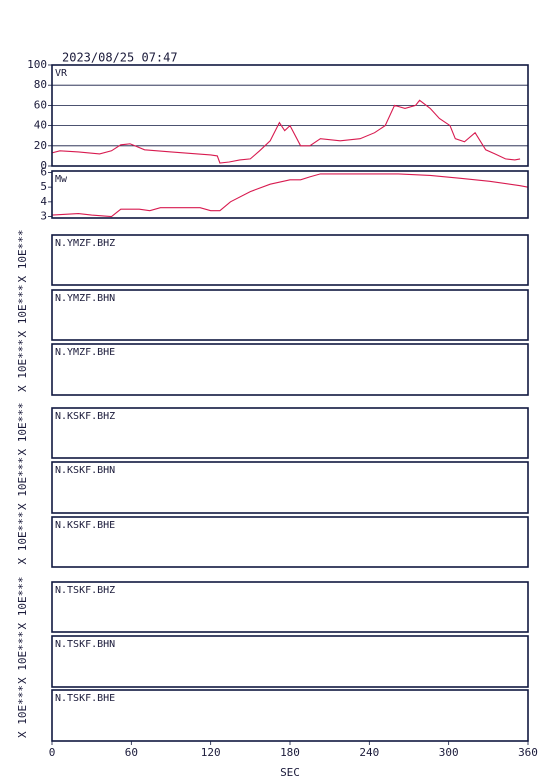  Describe the element at coordinates (61, 179) in the screenshot. I see `panel-label: Mw` at that location.